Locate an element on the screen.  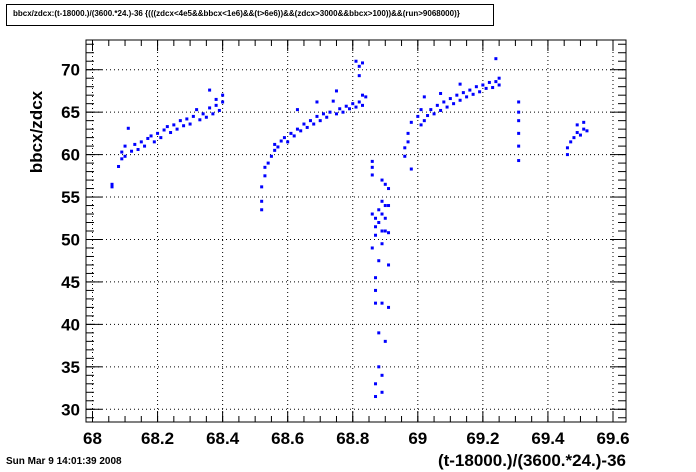
y-tick-label: 65 is located at coordinates (70, 112).